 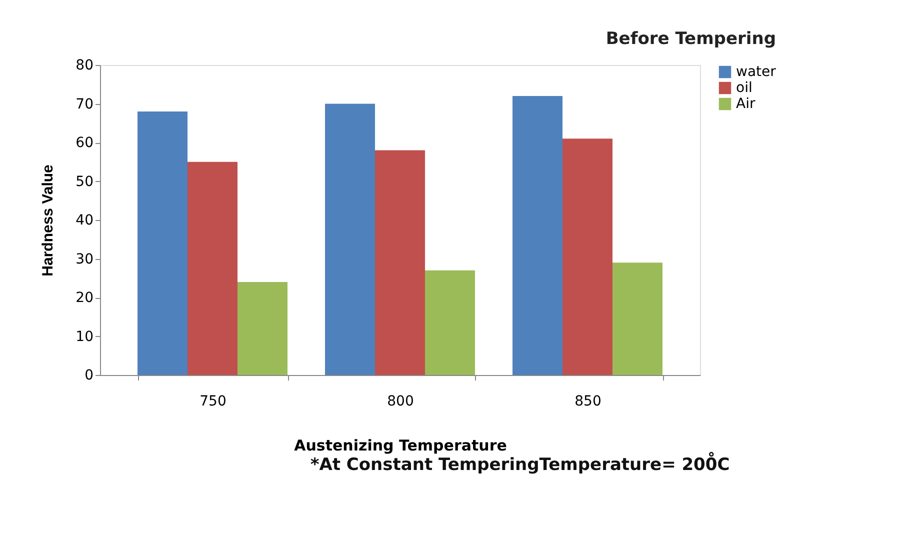 What do you see at coordinates (756, 72) in the screenshot?
I see `legend-label: water` at bounding box center [756, 72].